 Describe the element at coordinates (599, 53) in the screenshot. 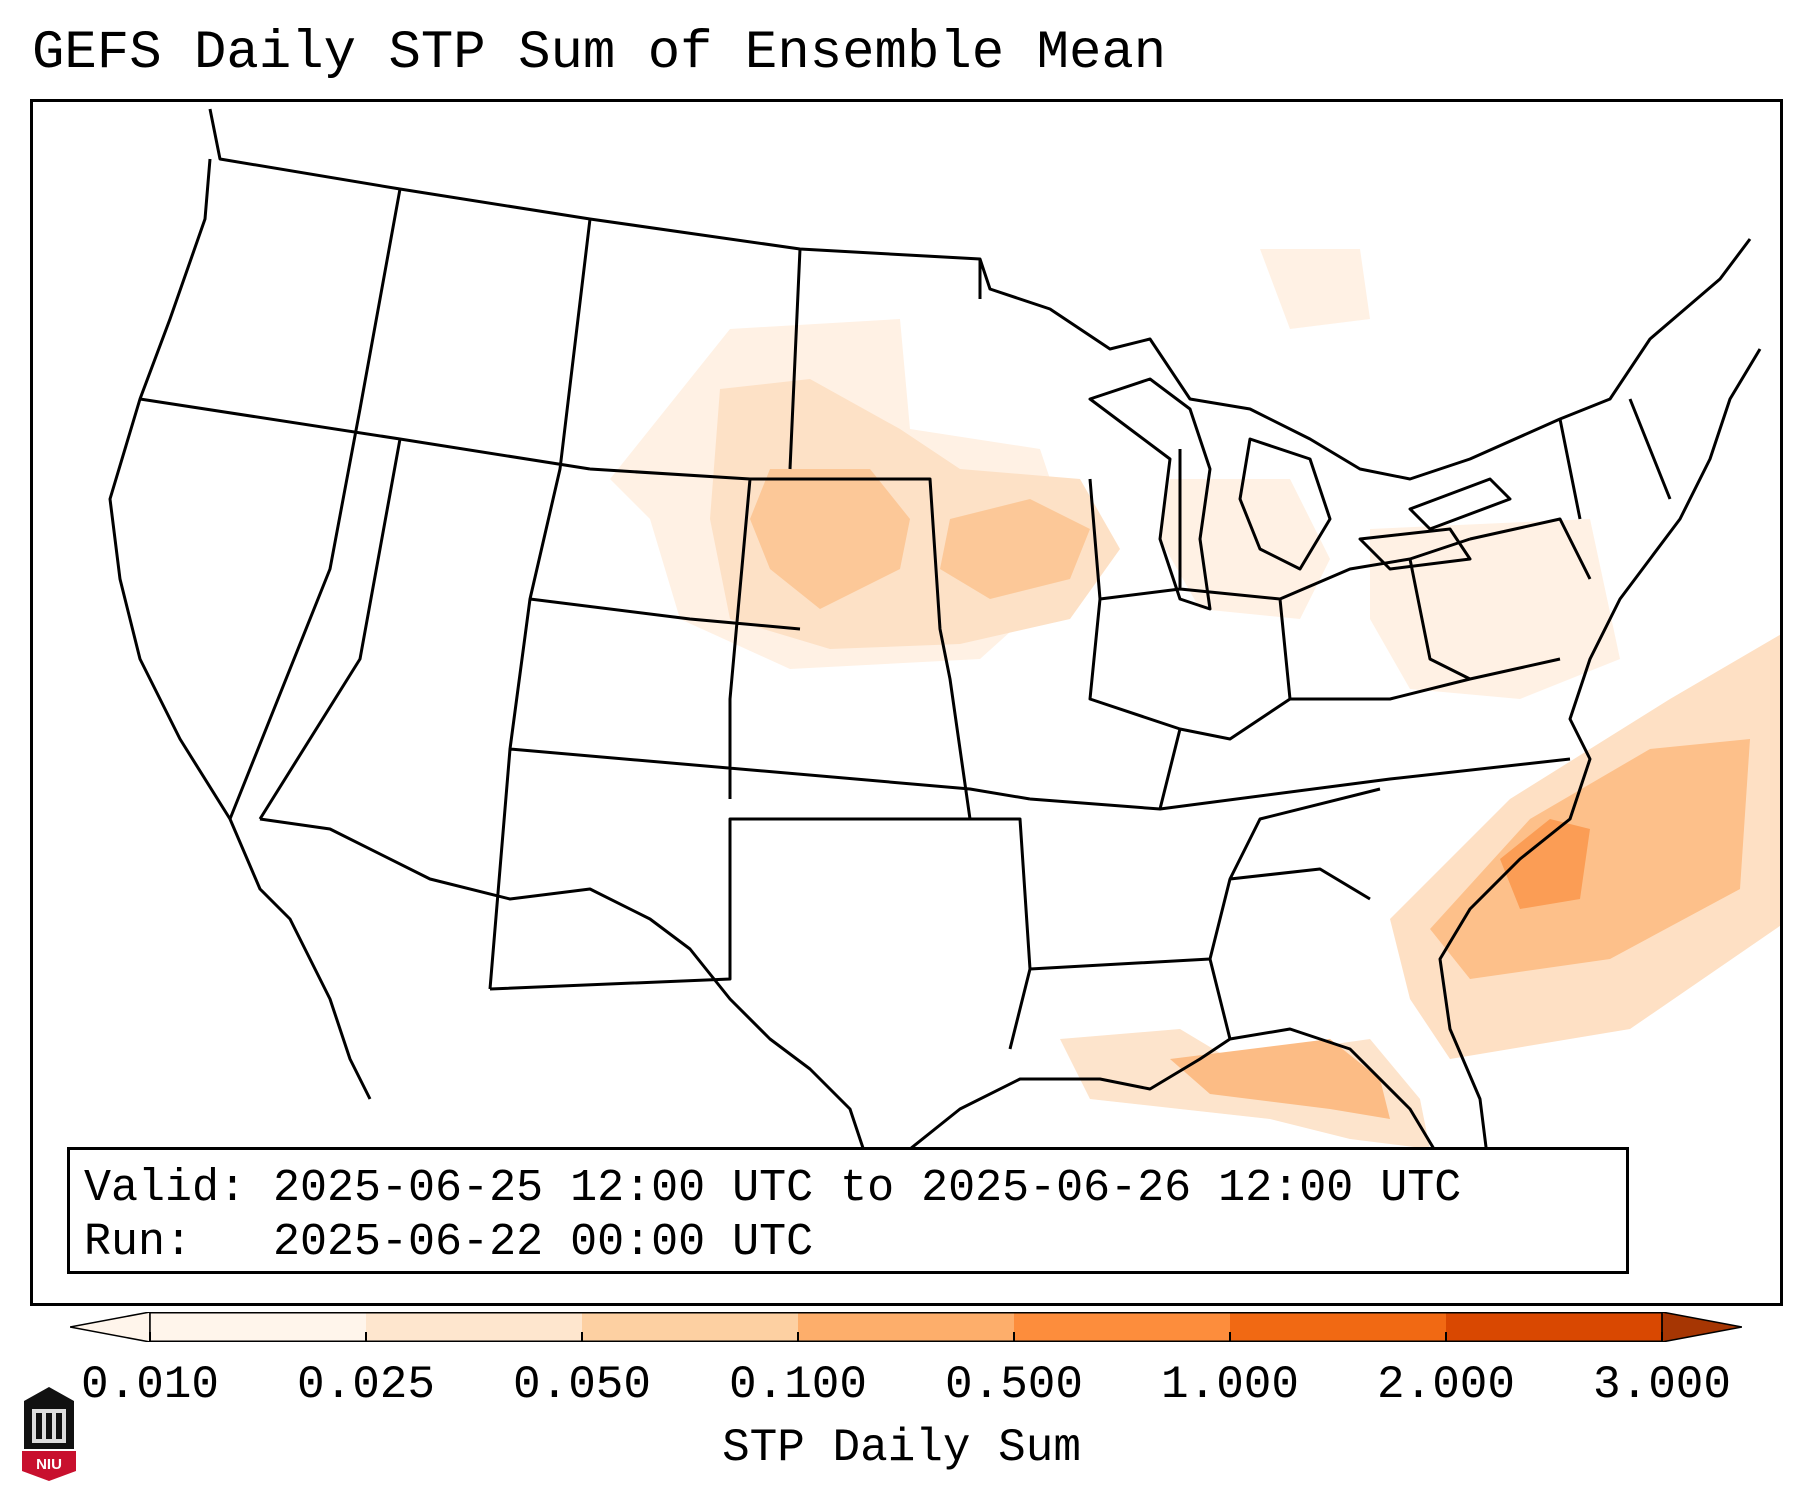

I see `chart-title: GEFS Daily STP Sum of Ensemble Mean` at that location.